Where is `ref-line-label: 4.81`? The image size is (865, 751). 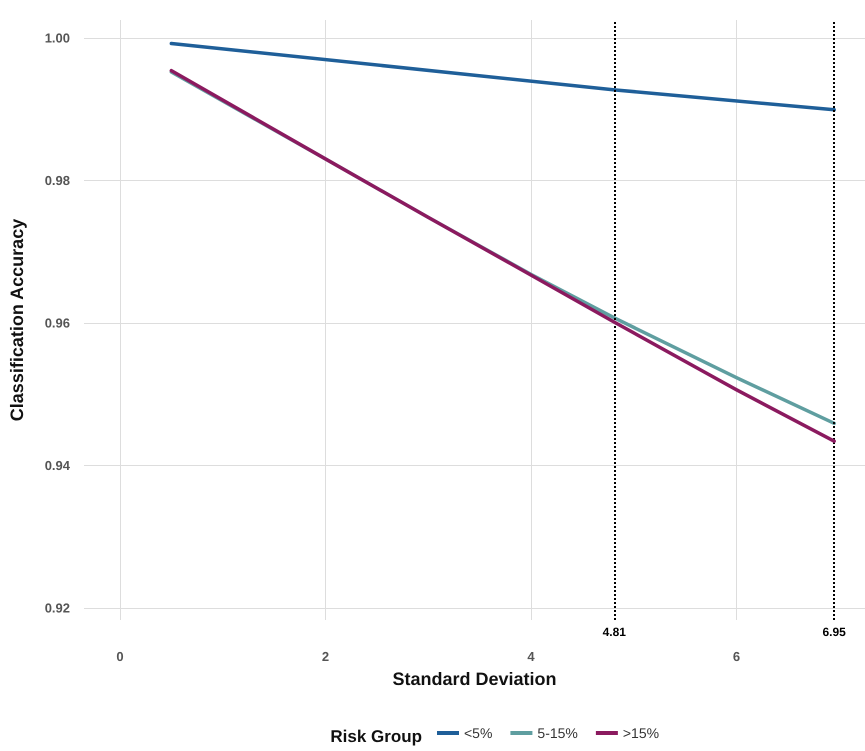
ref-line-label: 4.81 is located at coordinates (614, 632).